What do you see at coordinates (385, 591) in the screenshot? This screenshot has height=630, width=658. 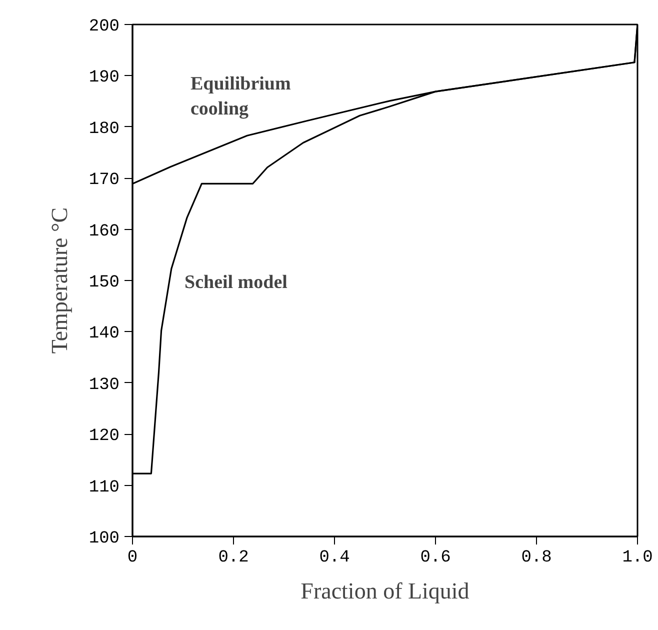 I see `x-axis-title: Fraction of Liquid` at bounding box center [385, 591].